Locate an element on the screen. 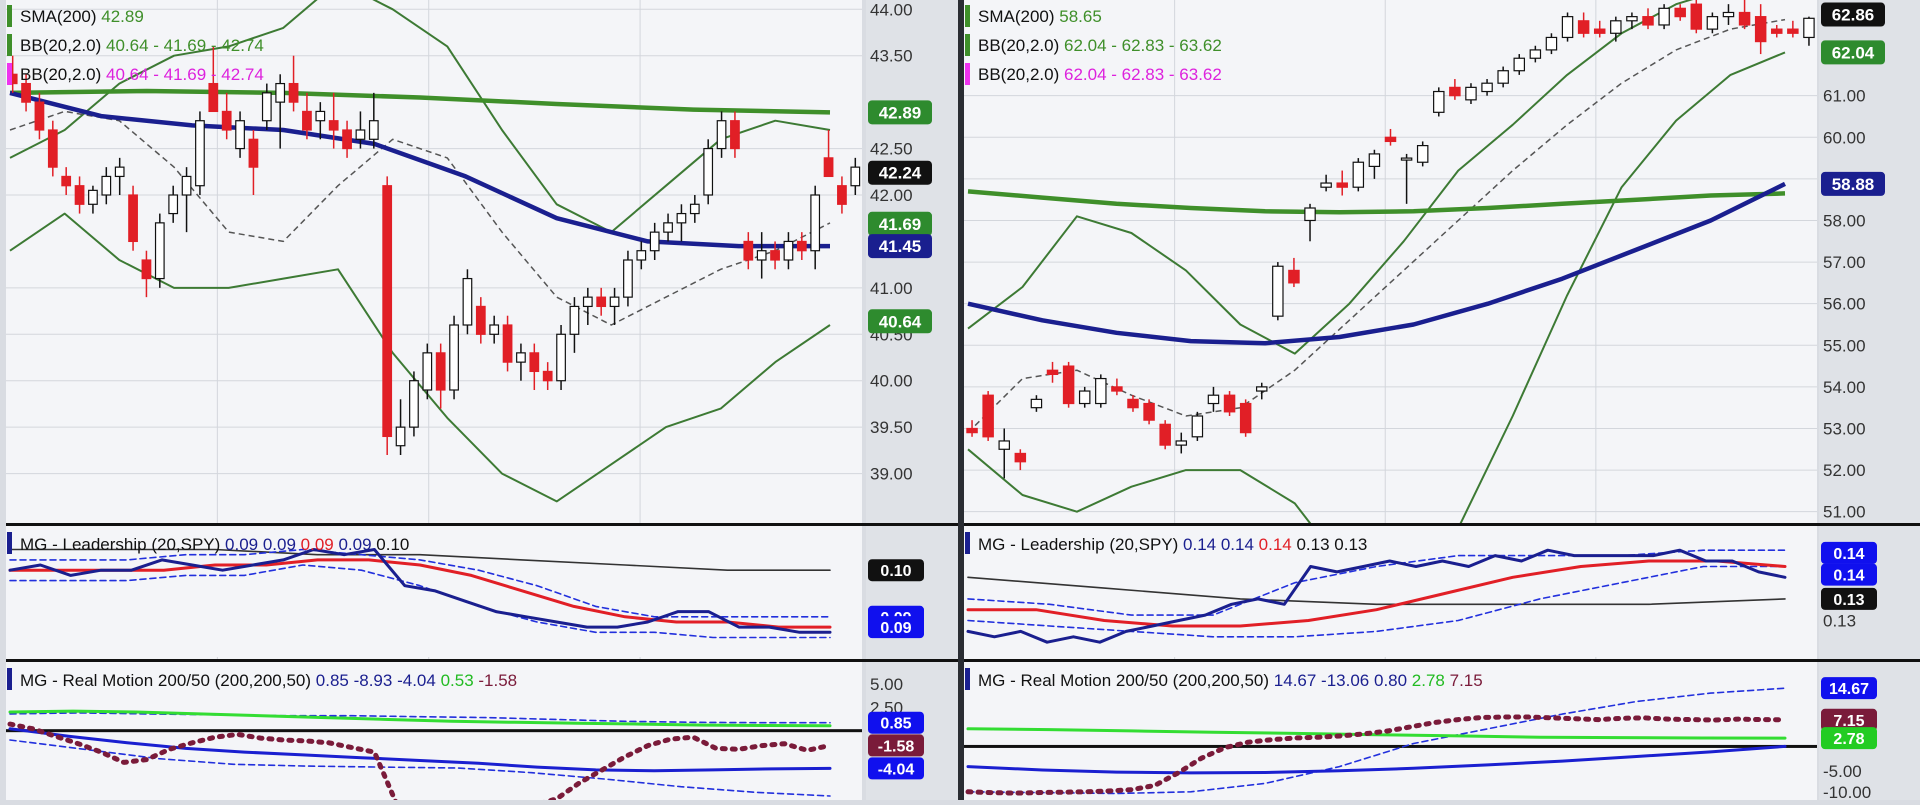 The image size is (1920, 805). realmotion-badge-label: 2.78 is located at coordinates (1848, 739).